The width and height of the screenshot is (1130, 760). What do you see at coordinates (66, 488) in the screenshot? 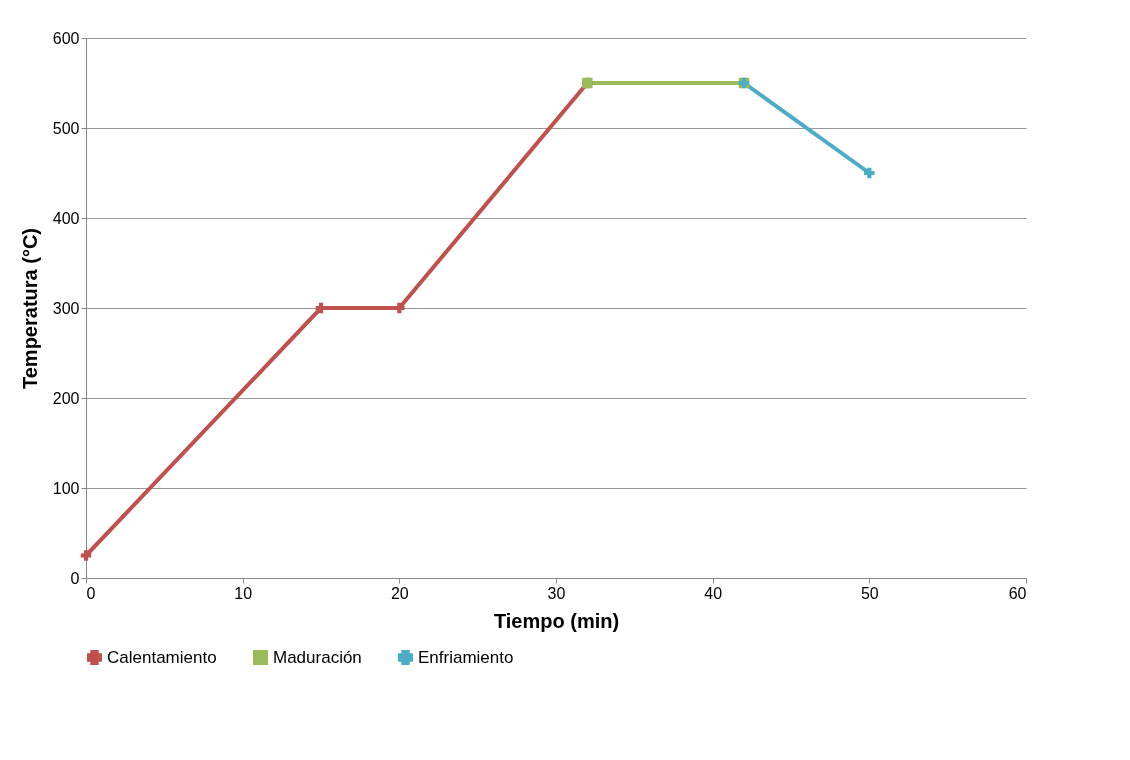
I see `y-tick-label: 100` at bounding box center [66, 488].